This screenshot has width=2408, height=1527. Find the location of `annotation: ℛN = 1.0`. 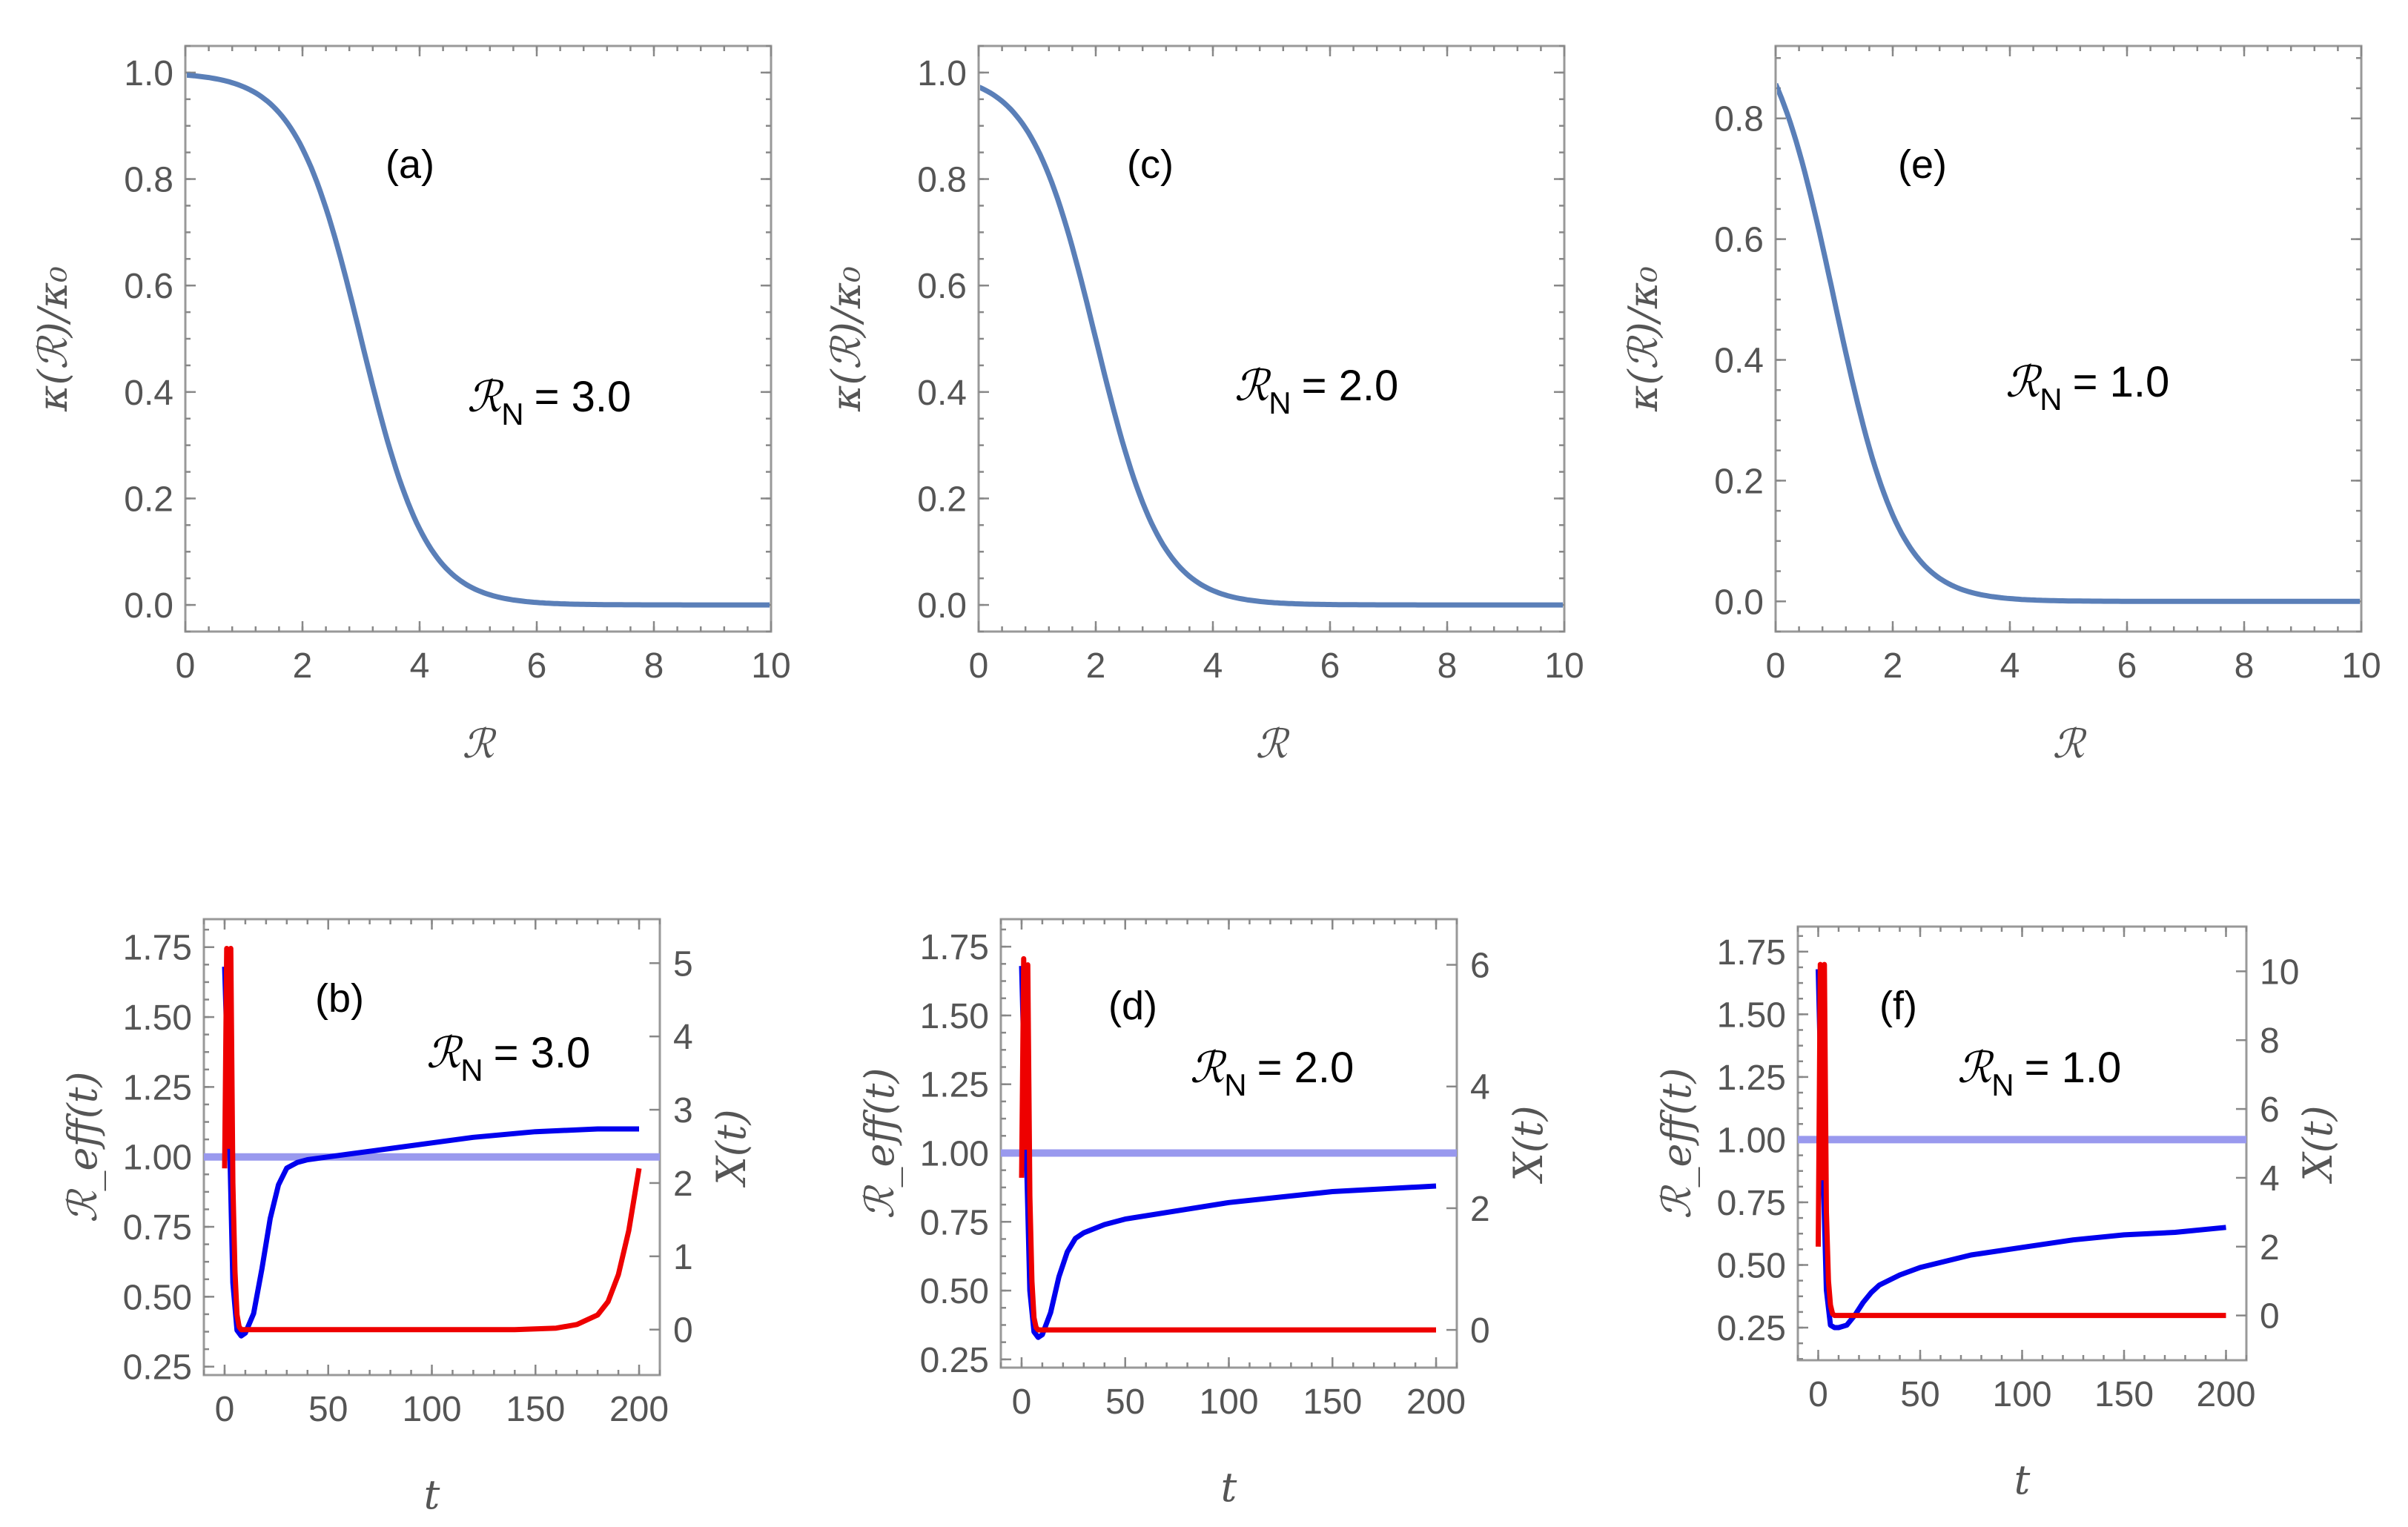

annotation: ℛN = 1.0 is located at coordinates (2087, 387).